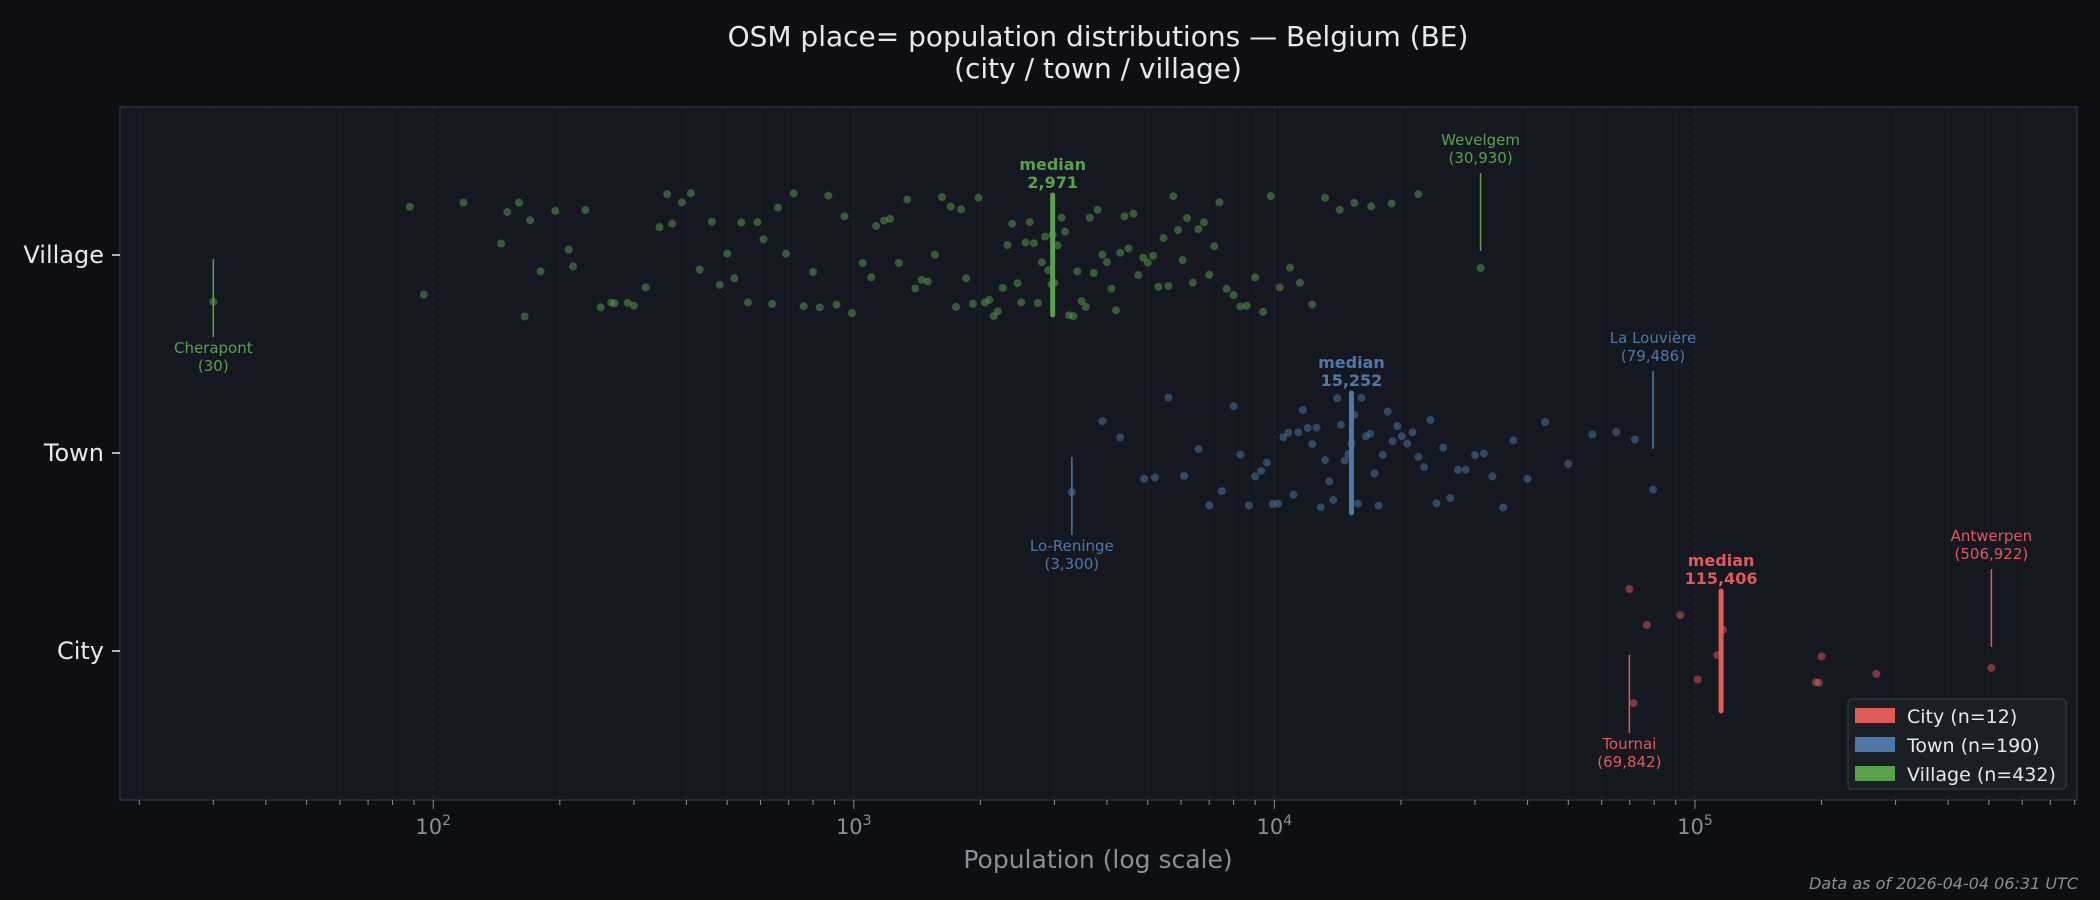  I want to click on median-value: 2,971, so click(1052, 182).